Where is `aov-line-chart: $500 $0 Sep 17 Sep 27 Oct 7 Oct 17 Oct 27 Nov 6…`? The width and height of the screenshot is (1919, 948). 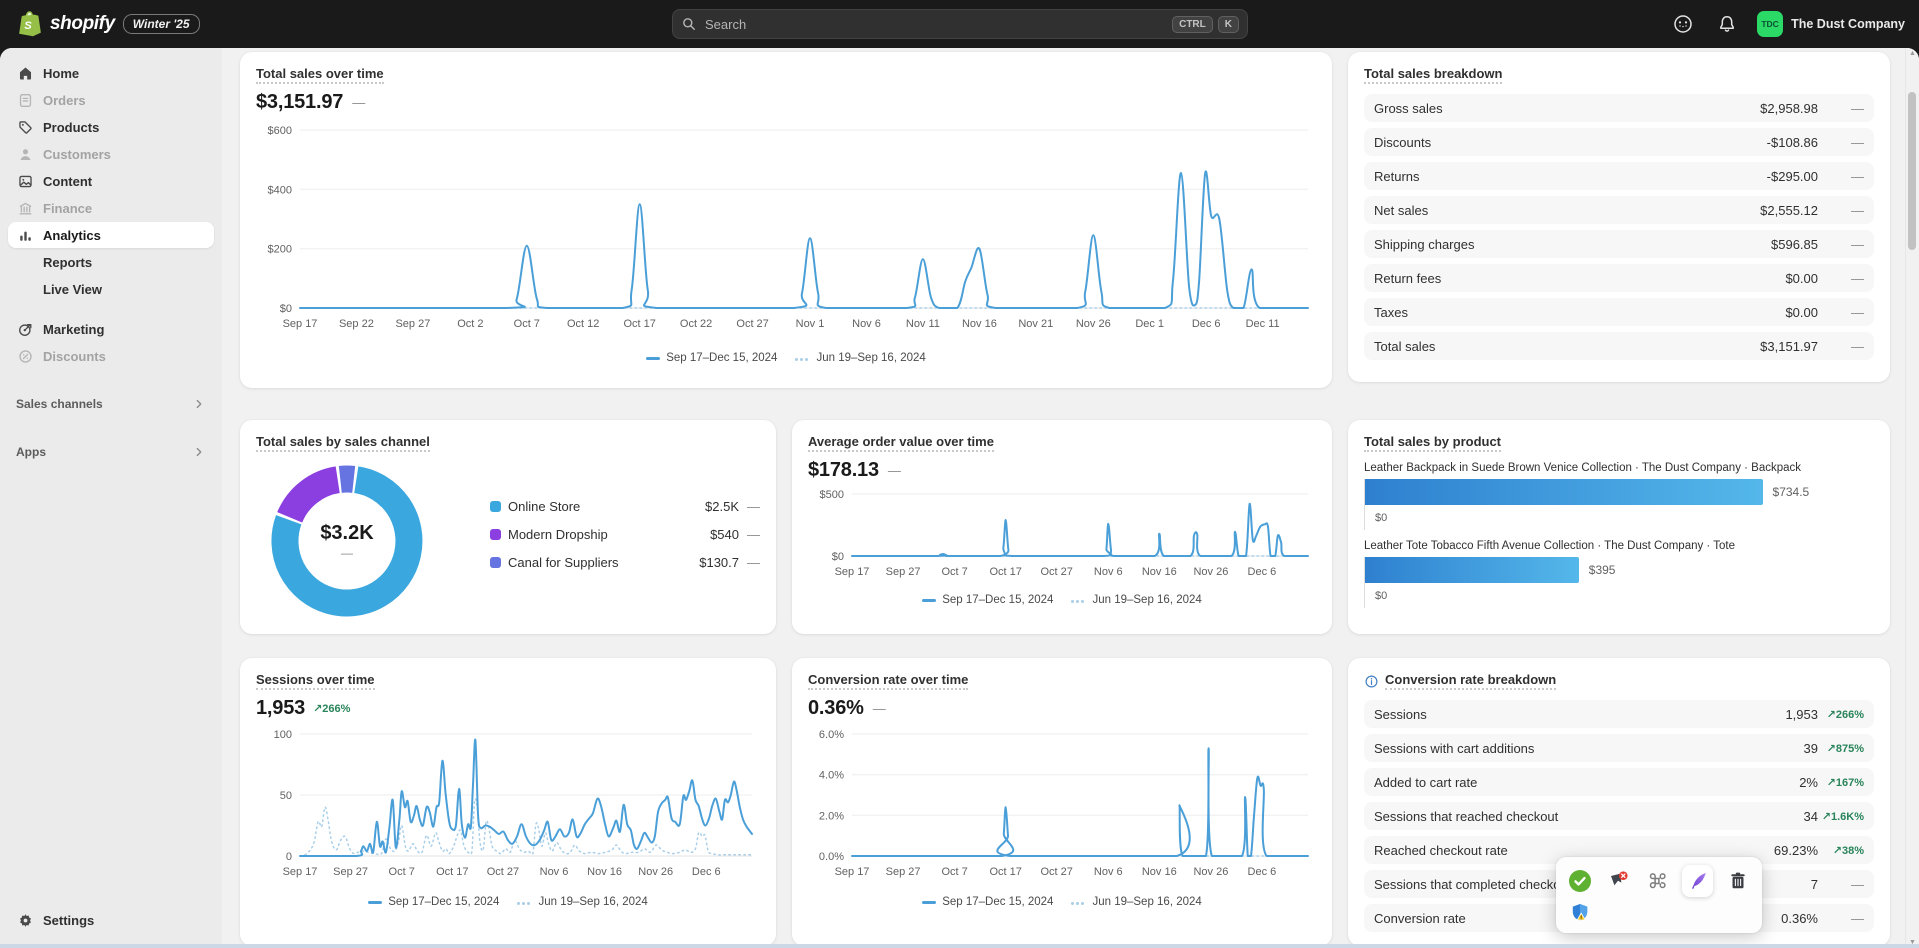
aov-line-chart: $500 $0 Sep 17 Sep 27 Oct 7 Oct 17 Oct 27 Nov 6… is located at coordinates (1062, 536).